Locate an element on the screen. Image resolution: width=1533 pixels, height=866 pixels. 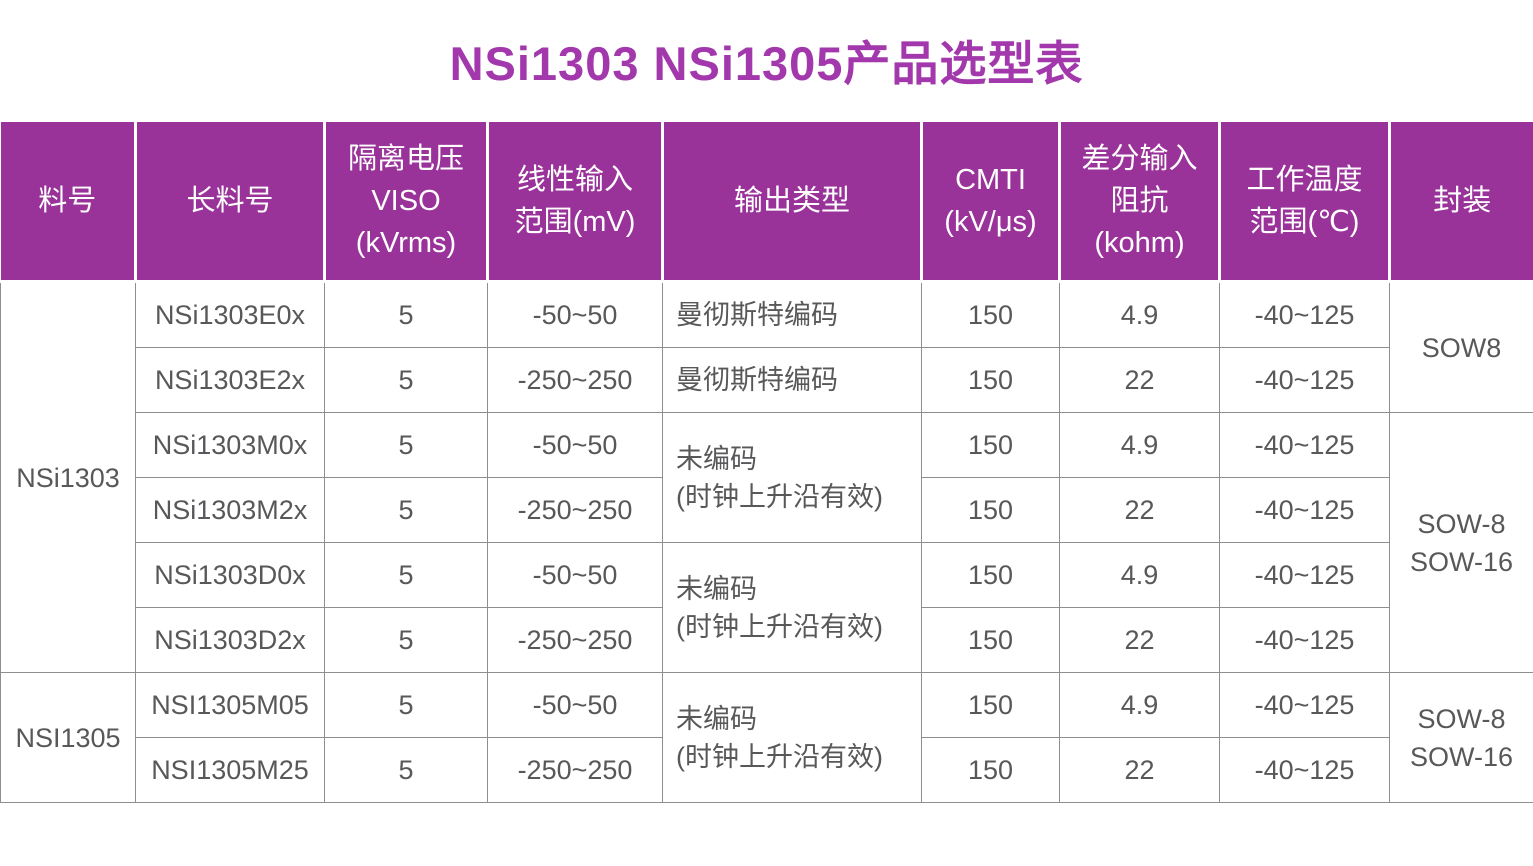
page-title: NSi1303 NSi1305产品选型表 is located at coordinates (766, 63).